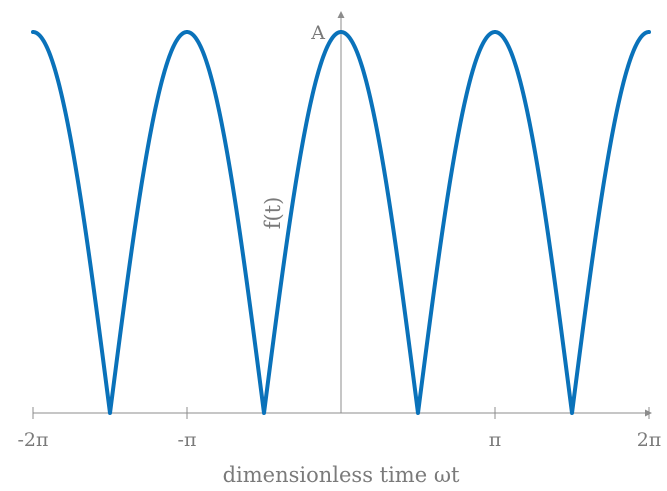 This screenshot has width=667, height=491. I want to click on x-tick-label-0: -2π, so click(33, 440).